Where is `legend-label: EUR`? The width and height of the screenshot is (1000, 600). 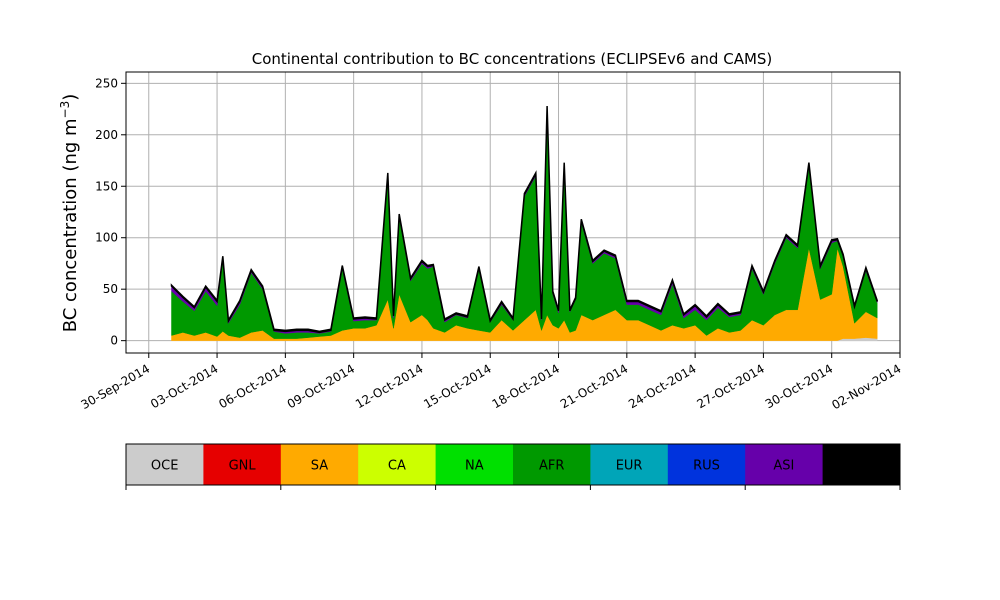
legend-label: EUR is located at coordinates (629, 466).